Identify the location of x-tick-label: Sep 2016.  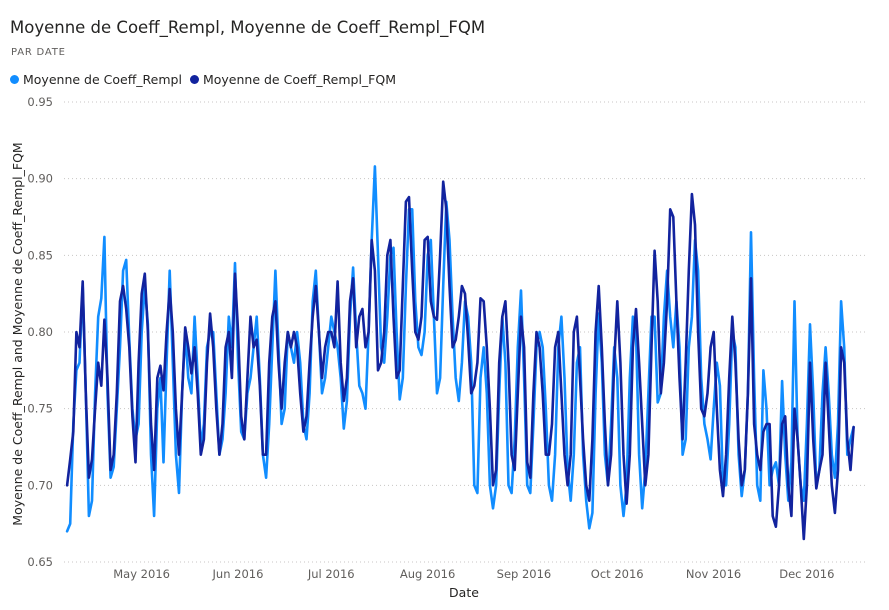
(524, 574).